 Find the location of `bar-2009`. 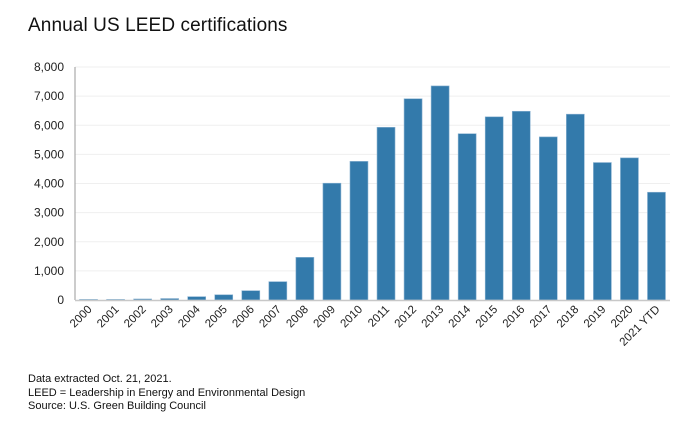

bar-2009 is located at coordinates (332, 241).